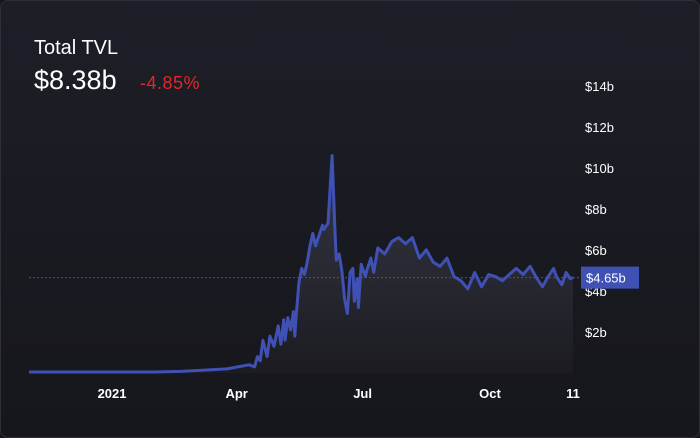 This screenshot has height=438, width=700. Describe the element at coordinates (236, 393) in the screenshot. I see `x-tick-label: Apr` at that location.